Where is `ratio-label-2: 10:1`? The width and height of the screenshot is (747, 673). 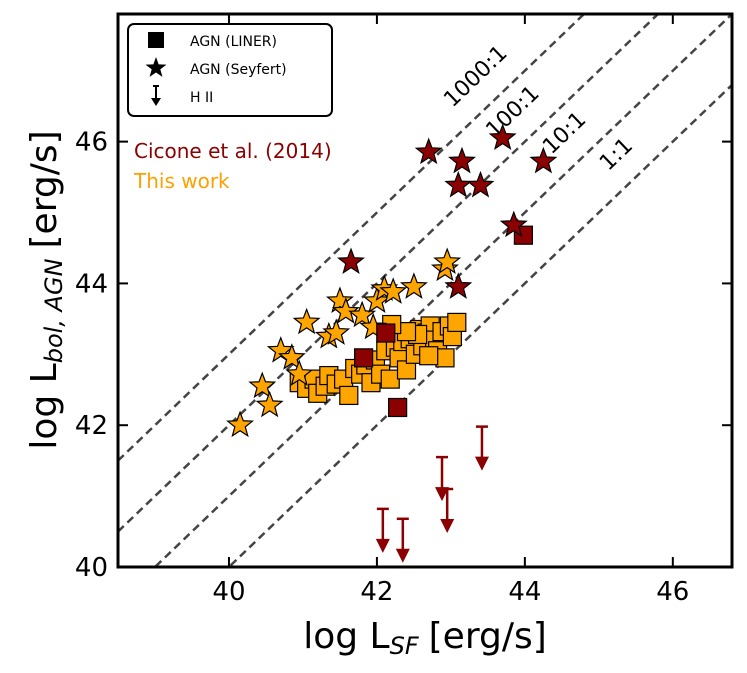
ratio-label-2: 10:1 is located at coordinates (564, 133).